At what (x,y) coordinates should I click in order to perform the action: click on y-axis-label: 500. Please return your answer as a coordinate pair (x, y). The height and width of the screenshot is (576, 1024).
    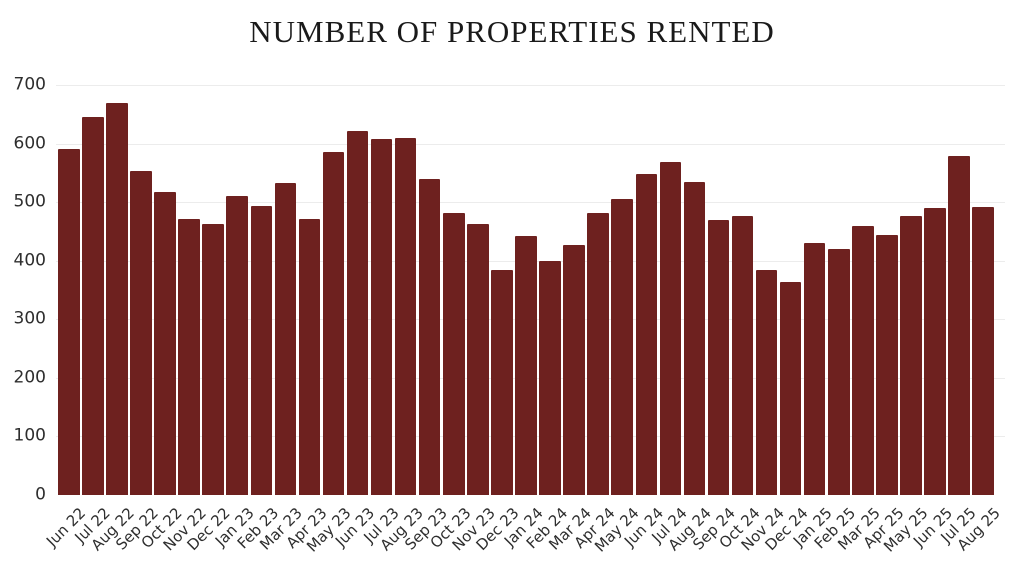
    Looking at the image, I should click on (29, 201).